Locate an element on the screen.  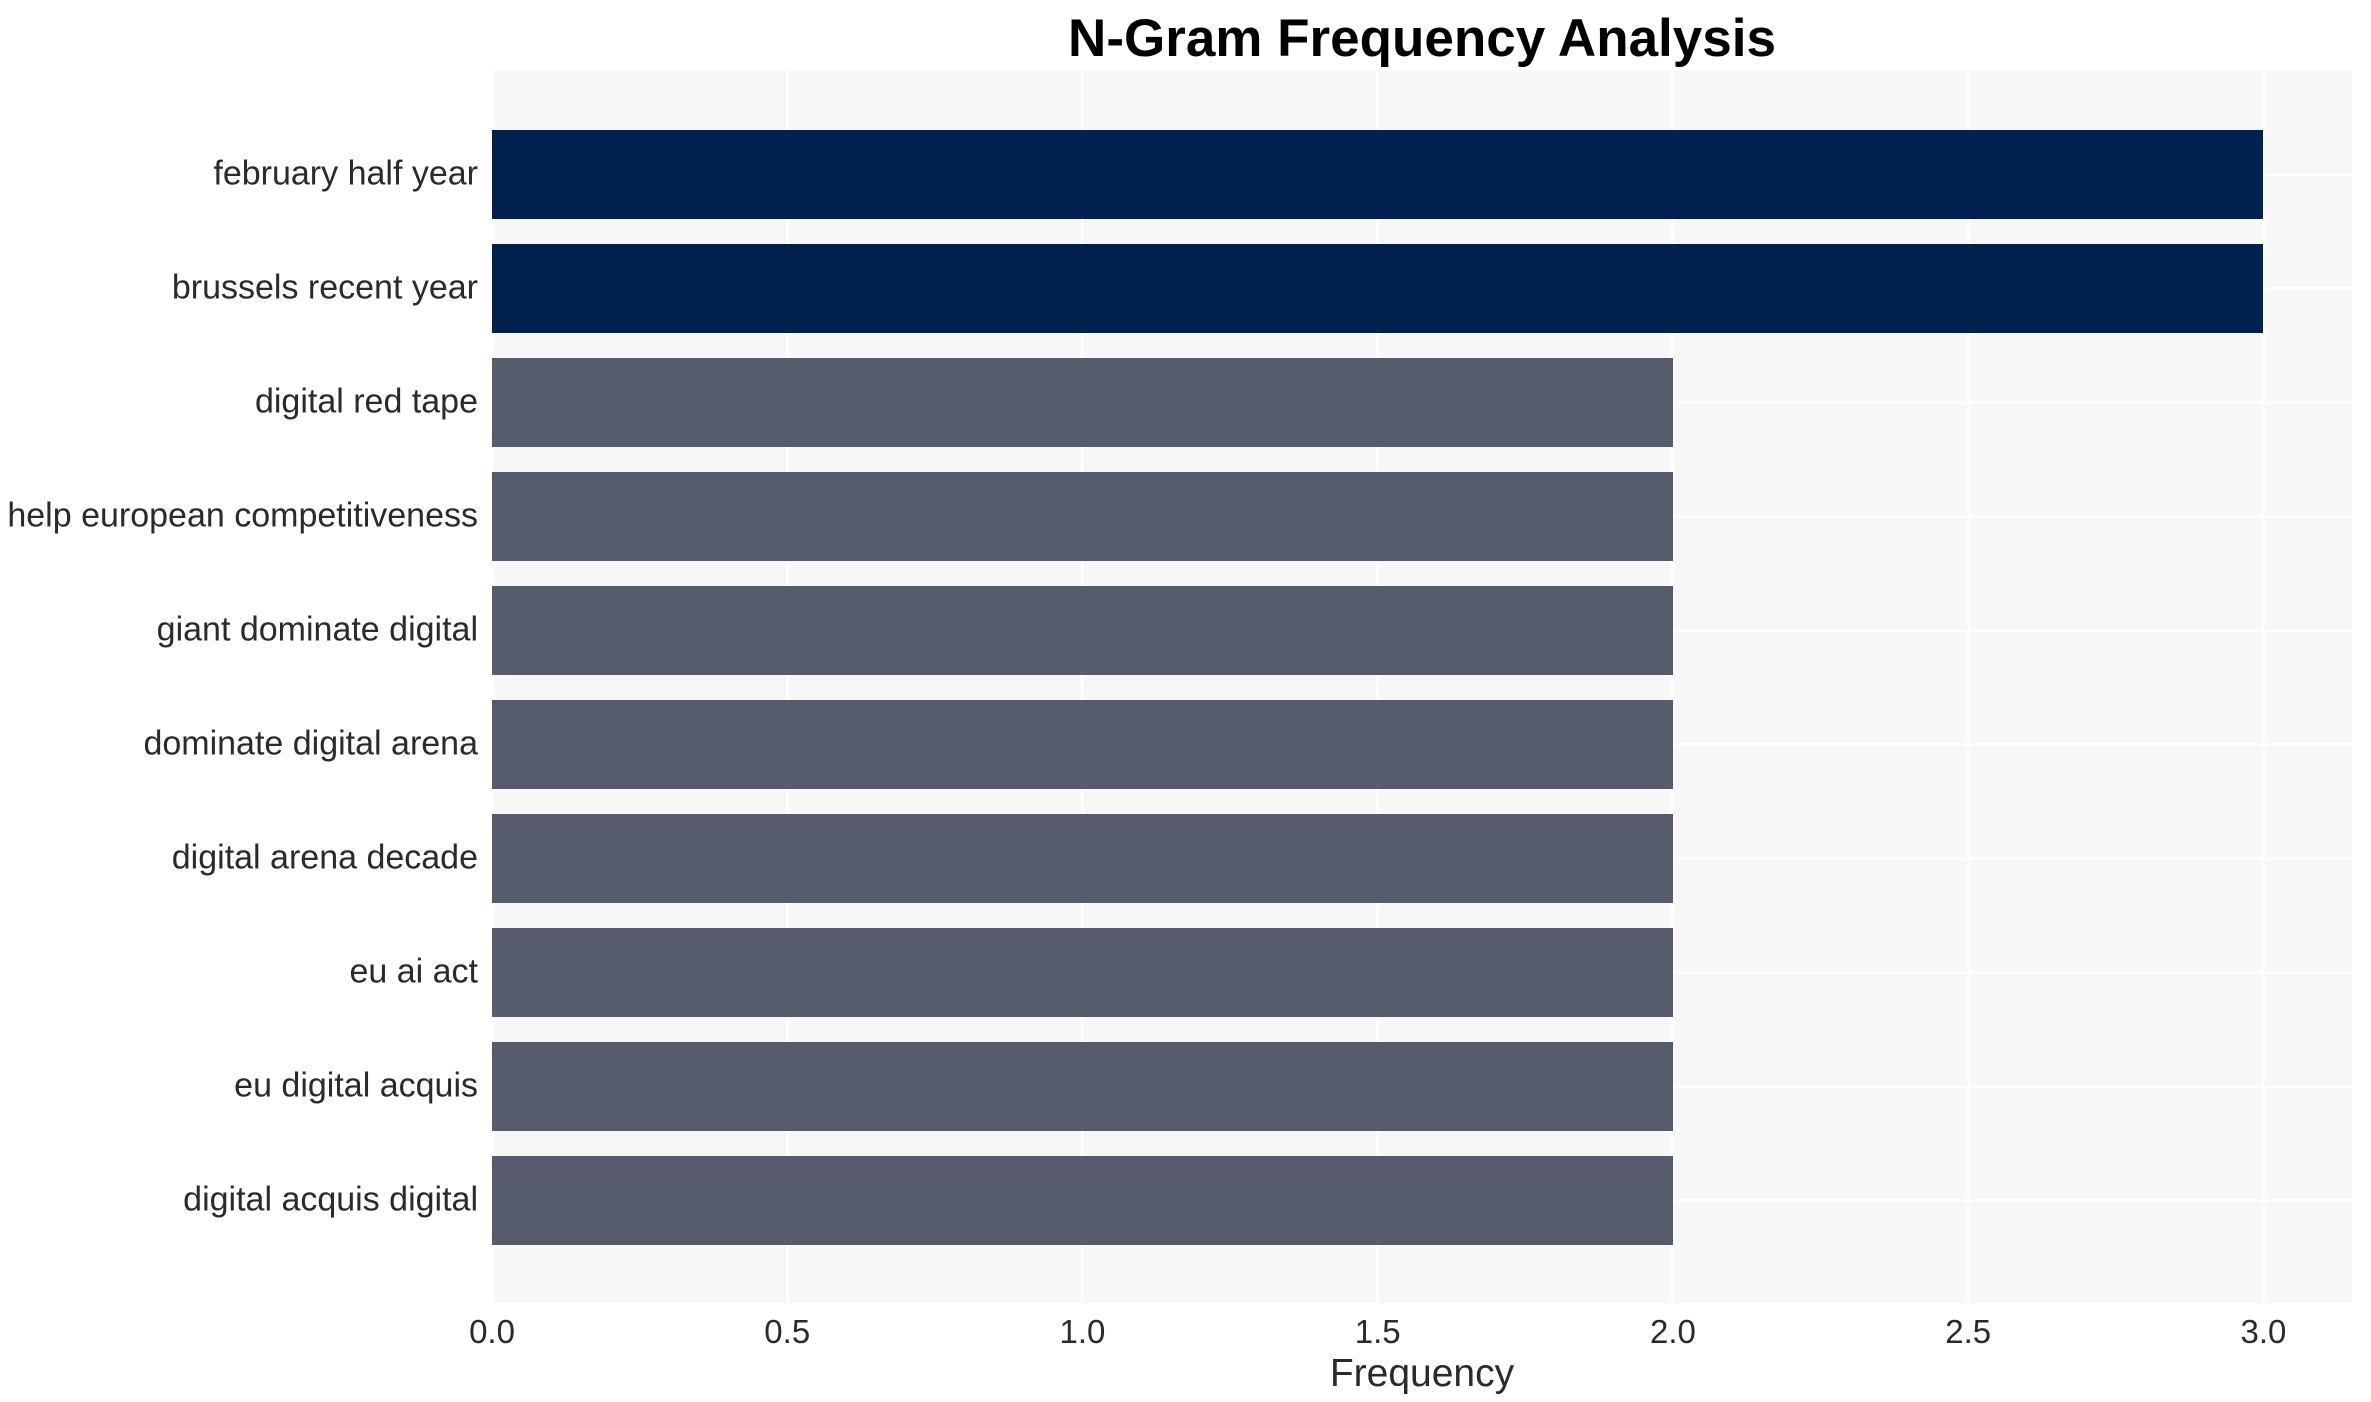
y-tick-label: help european competitiveness is located at coordinates (242, 515).